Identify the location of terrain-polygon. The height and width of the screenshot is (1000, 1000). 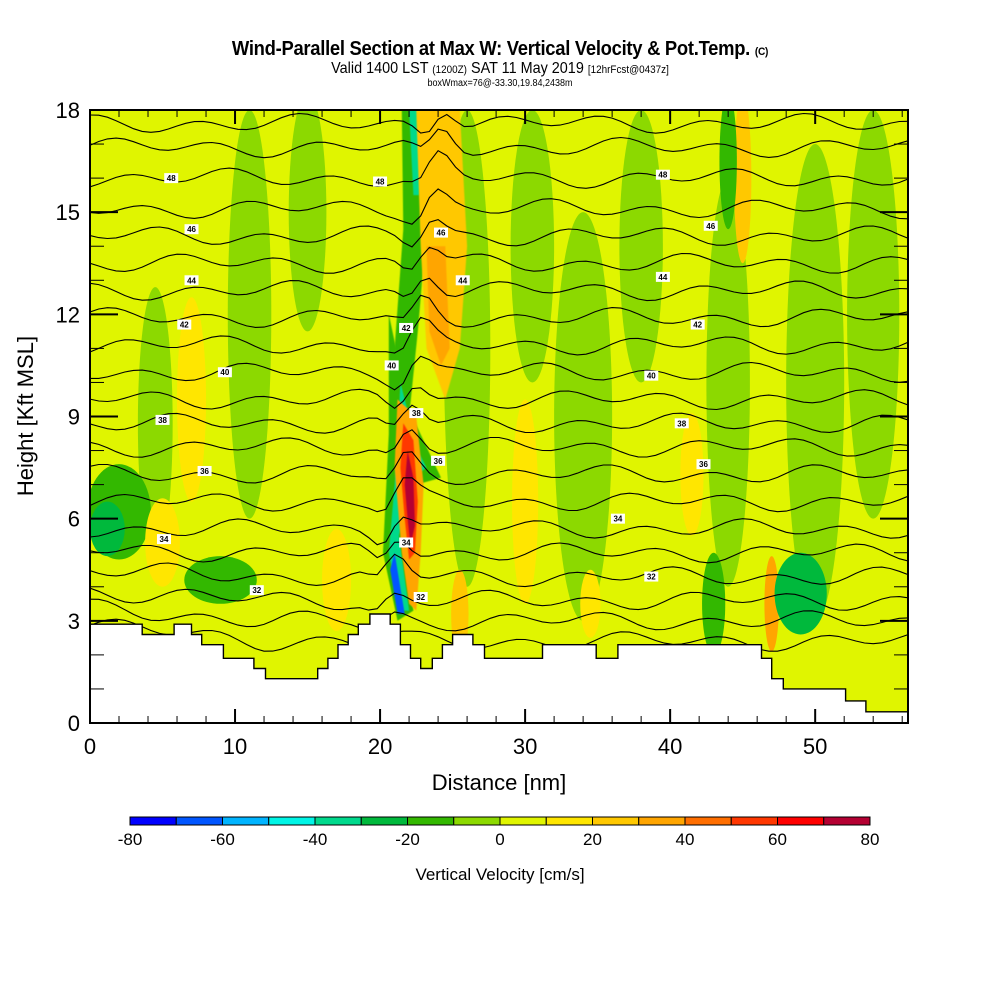
(499, 668).